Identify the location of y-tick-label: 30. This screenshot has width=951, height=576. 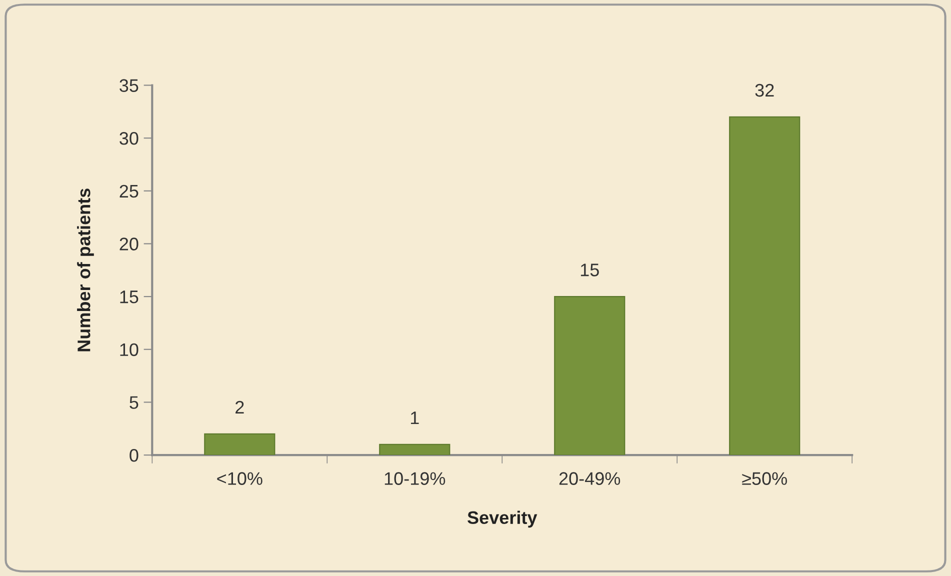
(129, 138).